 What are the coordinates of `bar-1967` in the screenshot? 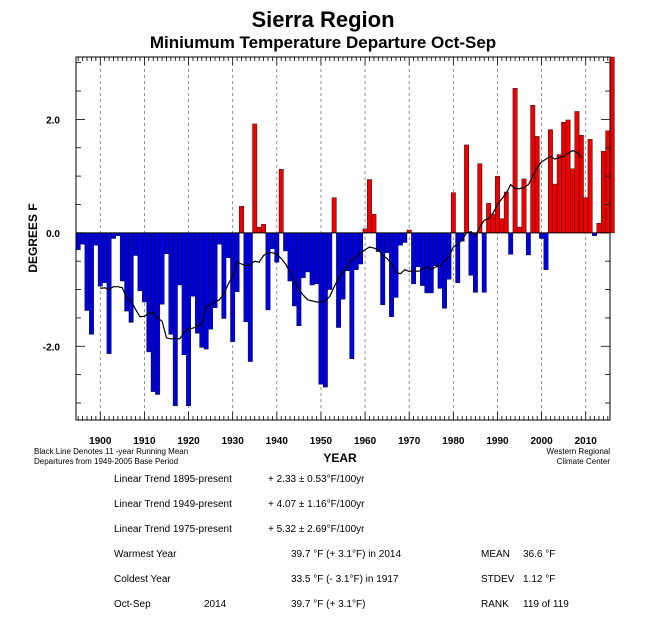 It's located at (396, 265).